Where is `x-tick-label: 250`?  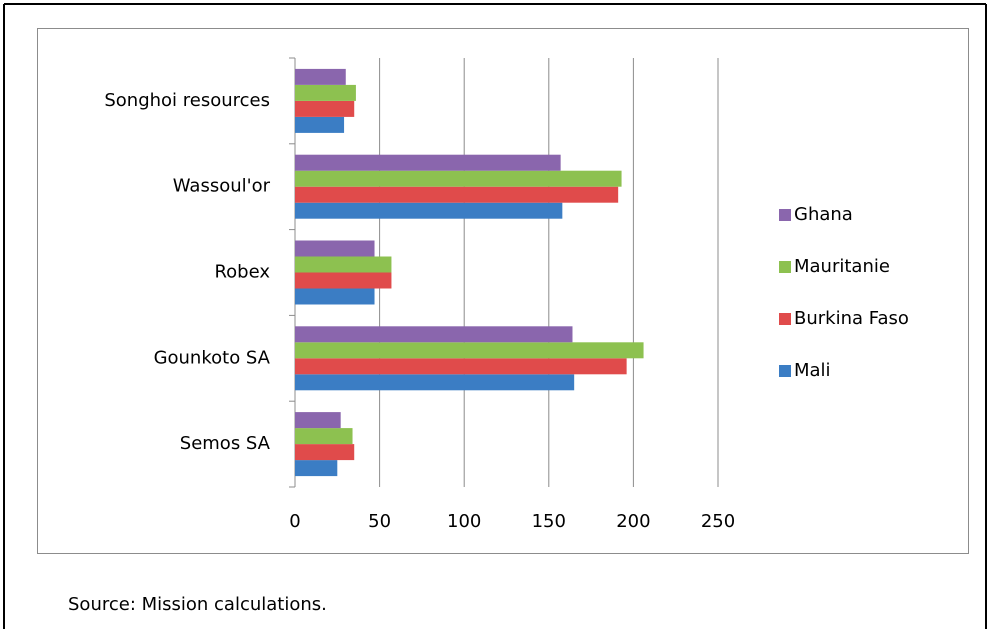 x-tick-label: 250 is located at coordinates (718, 521).